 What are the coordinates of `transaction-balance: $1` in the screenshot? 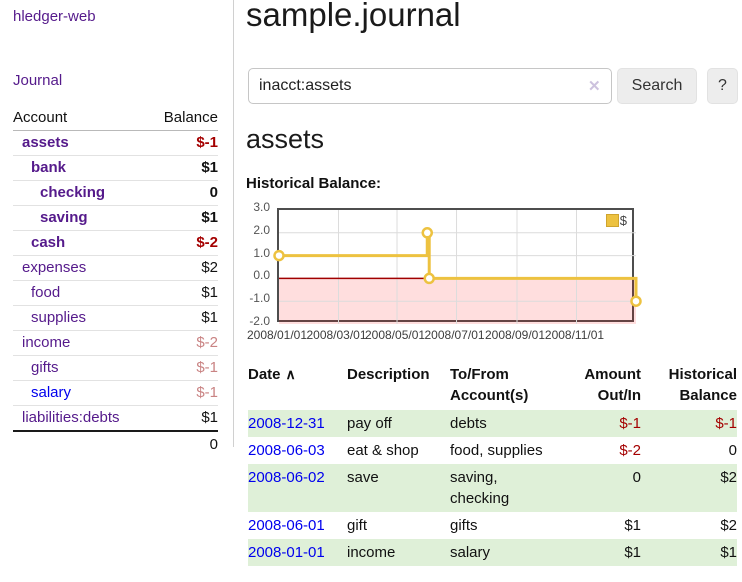 It's located at (728, 552).